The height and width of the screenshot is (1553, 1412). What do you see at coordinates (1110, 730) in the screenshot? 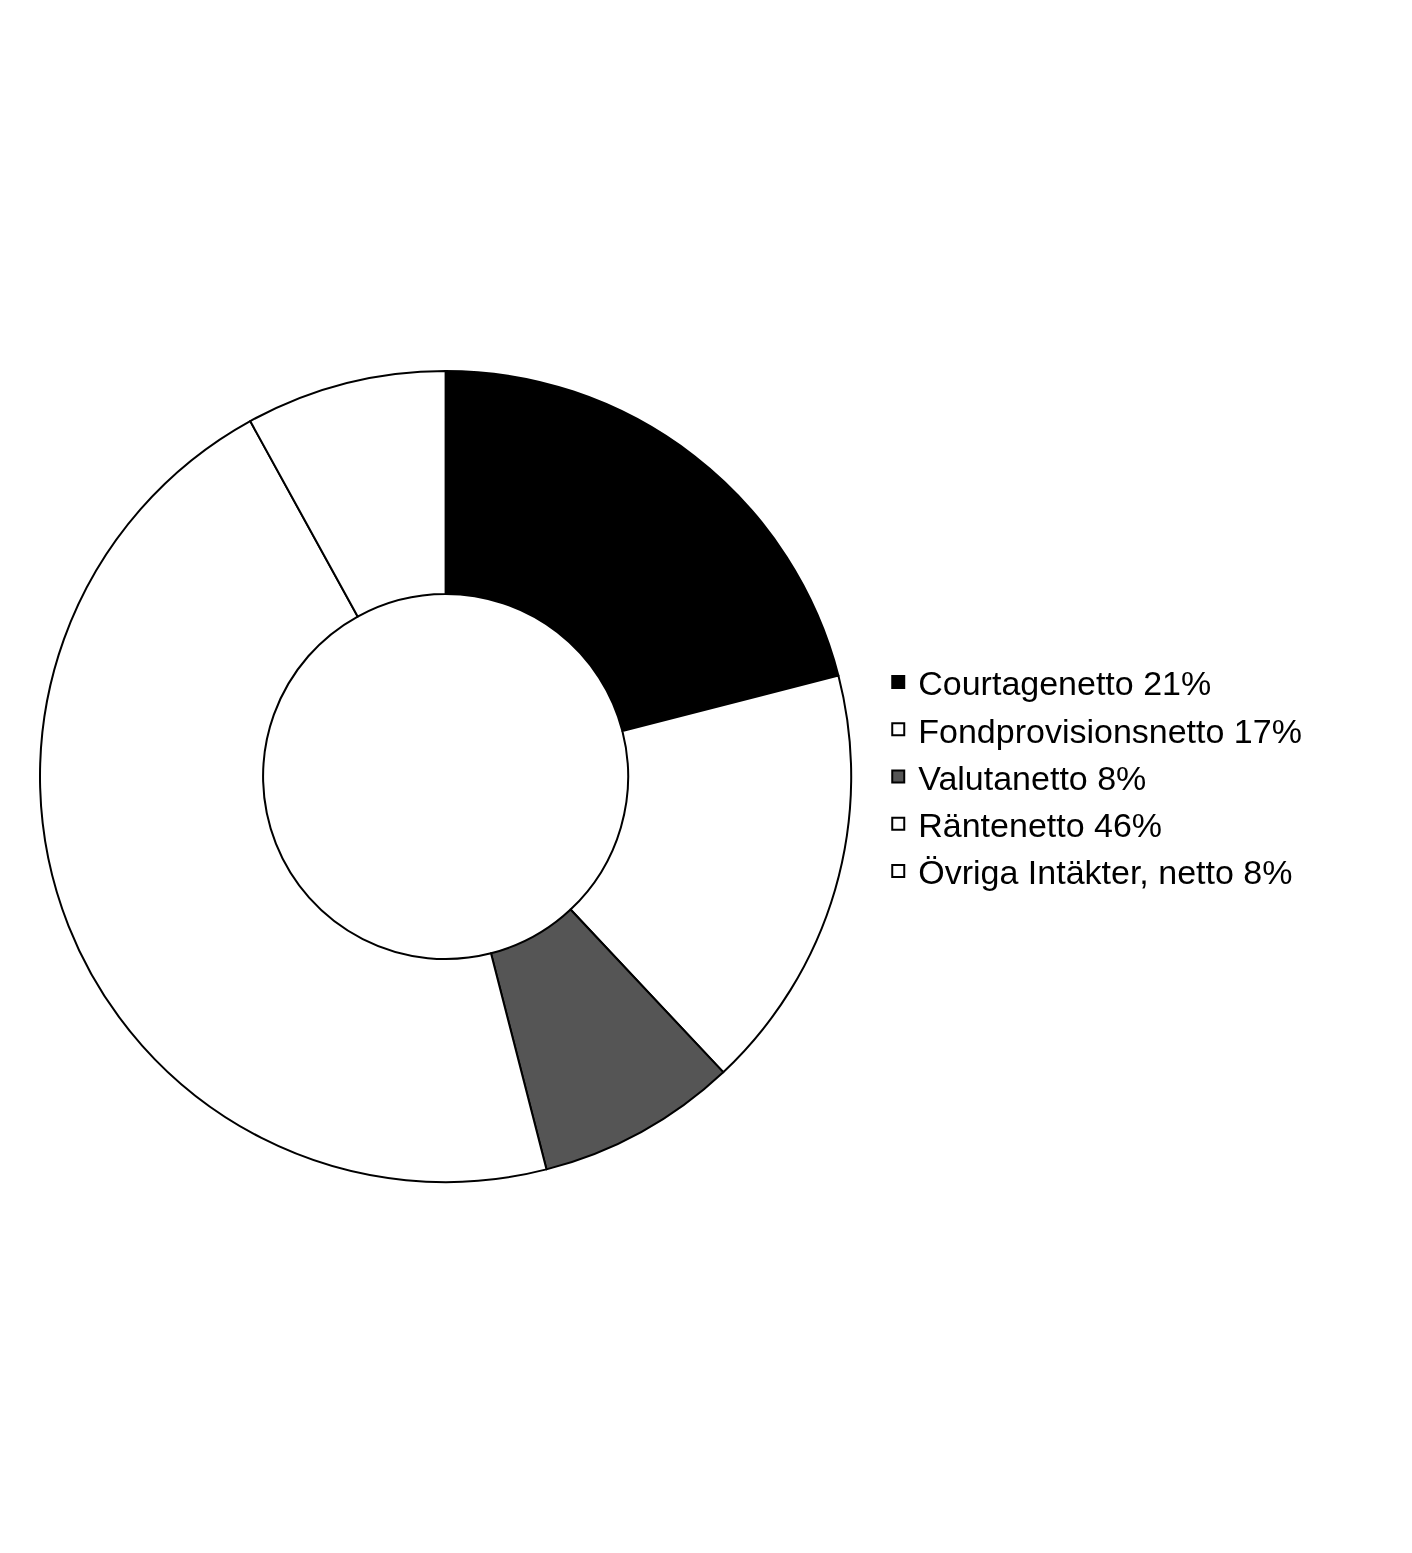
I see `legend-label: Fondprovisionsnetto 17%` at bounding box center [1110, 730].